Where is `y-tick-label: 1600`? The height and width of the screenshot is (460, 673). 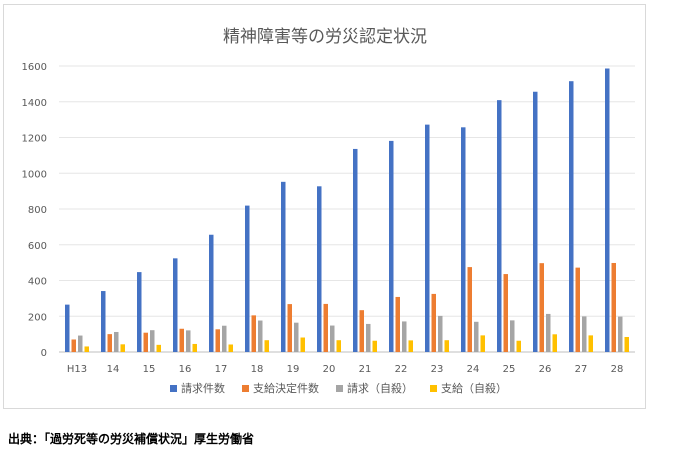 y-tick-label: 1600 is located at coordinates (34, 67).